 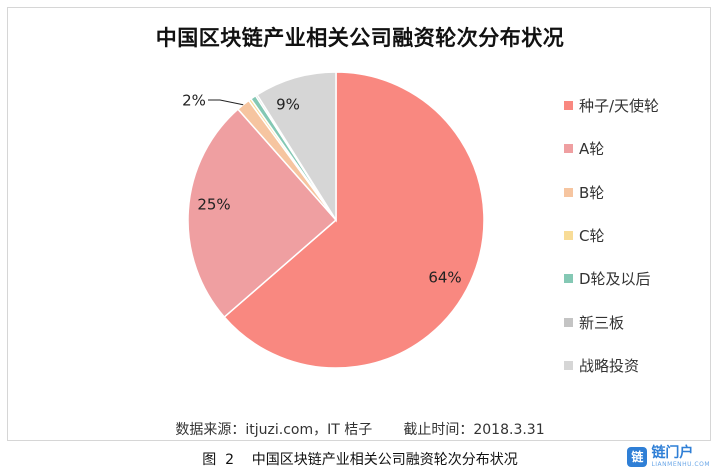 I want to click on pie-slice-a, so click(x=262, y=213).